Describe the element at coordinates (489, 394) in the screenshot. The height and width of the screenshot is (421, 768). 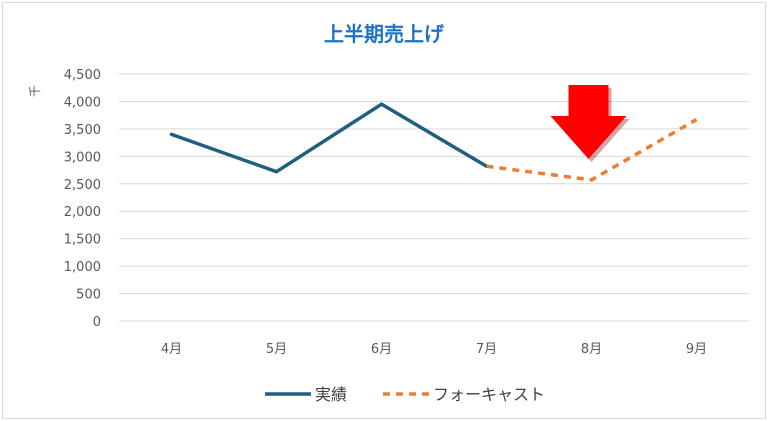
I see `legend-label: フォーキャスト` at that location.